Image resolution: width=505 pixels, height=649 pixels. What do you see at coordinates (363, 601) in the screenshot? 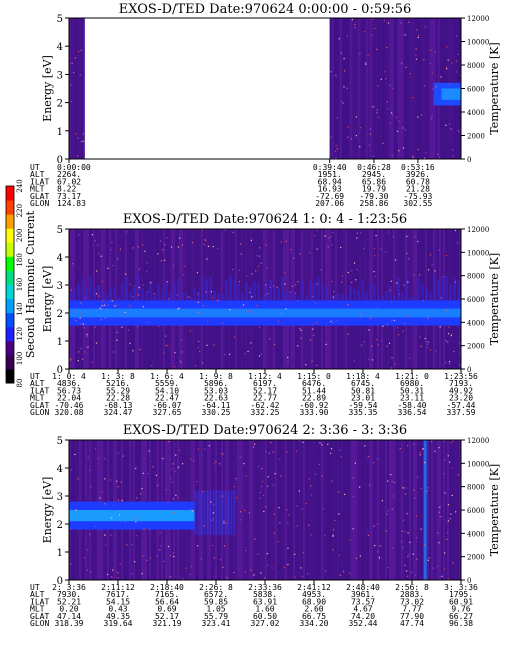
I see `ephemeris-value: 73.57` at bounding box center [363, 601].